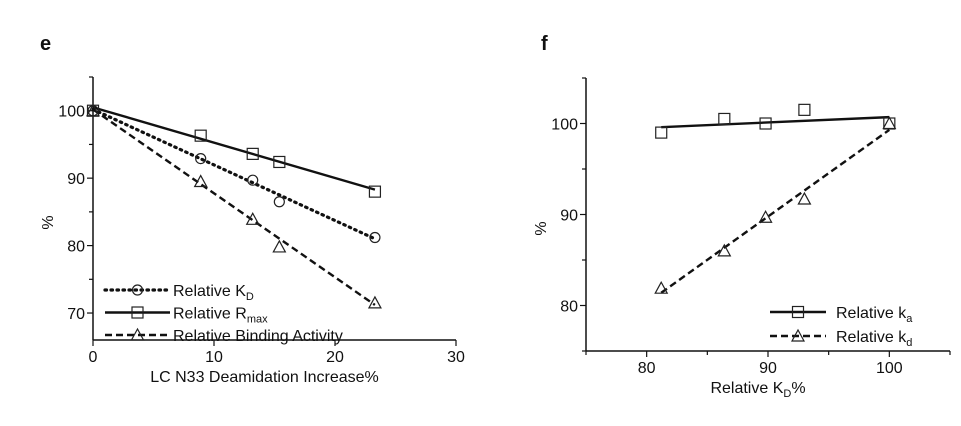 The width and height of the screenshot is (961, 426). What do you see at coordinates (45, 44) in the screenshot?
I see `panel-label-e: e` at bounding box center [45, 44].